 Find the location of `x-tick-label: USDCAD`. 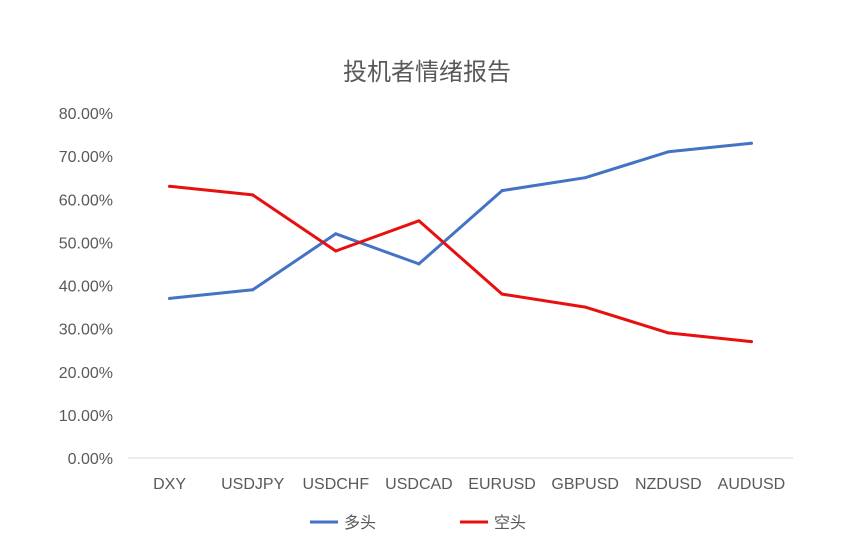

x-tick-label: USDCAD is located at coordinates (419, 484).